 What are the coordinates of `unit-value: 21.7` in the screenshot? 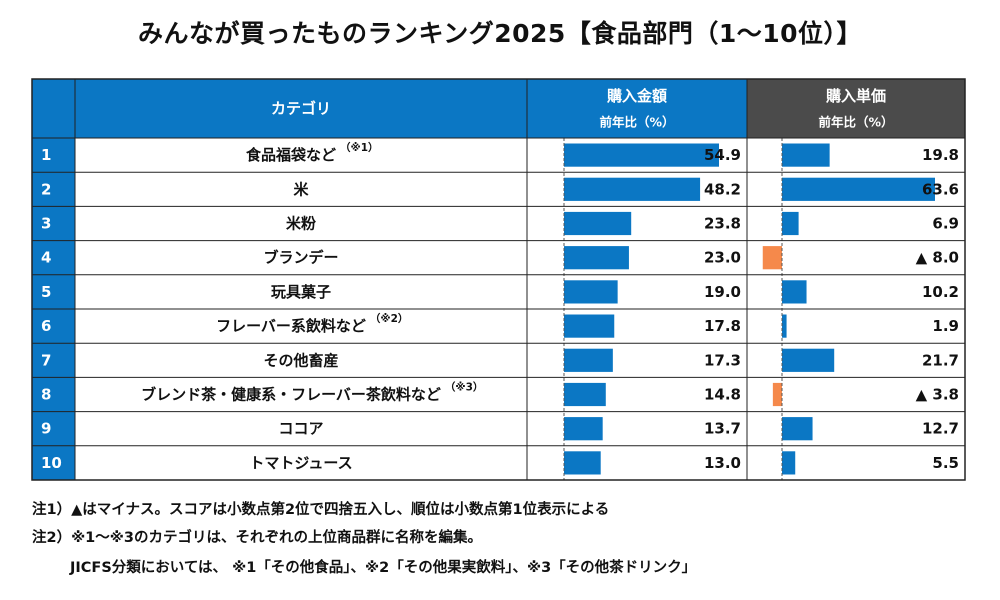 It's located at (940, 360).